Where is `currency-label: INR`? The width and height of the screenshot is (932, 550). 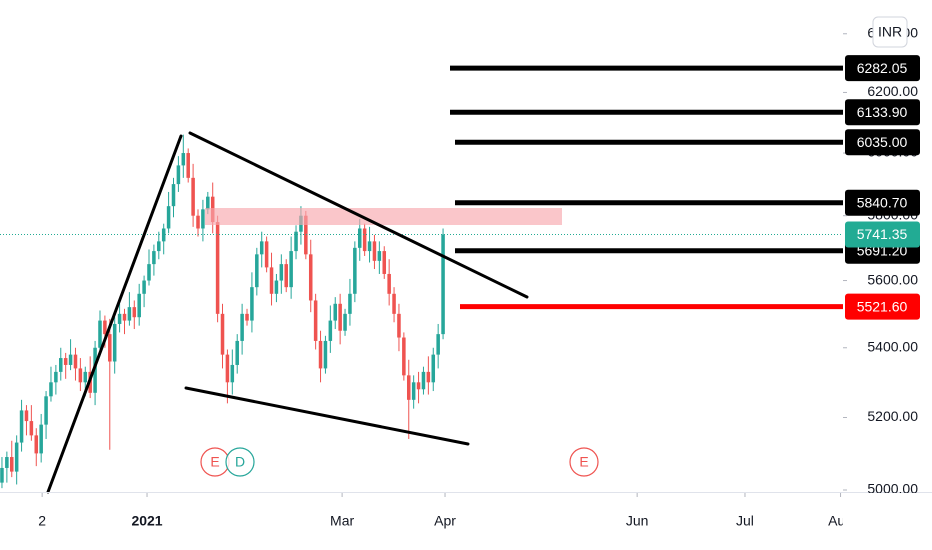 currency-label: INR is located at coordinates (890, 32).